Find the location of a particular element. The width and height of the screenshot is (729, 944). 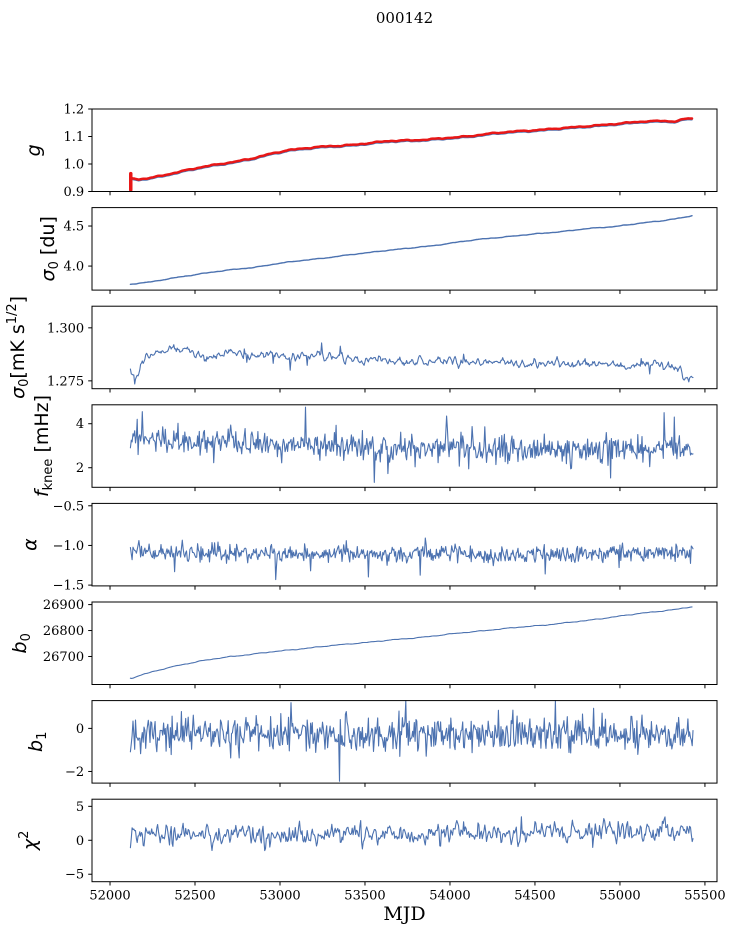

y-ticks-alpha: −0.5 −1.0 −1.5 is located at coordinates (72, 546).